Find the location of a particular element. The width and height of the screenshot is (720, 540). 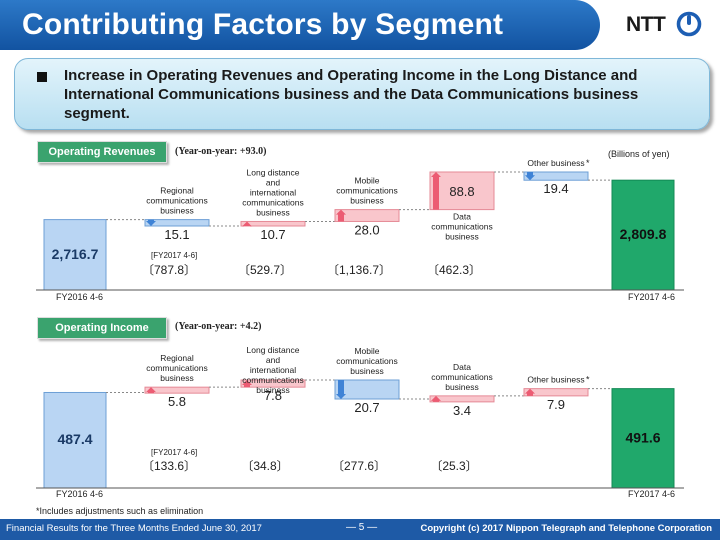

change-value-label: 5.8 is located at coordinates (177, 401).